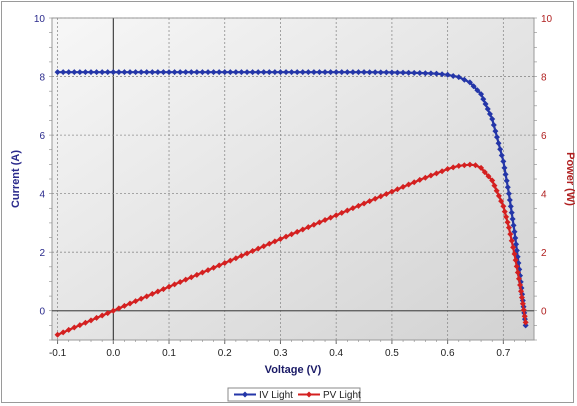 This screenshot has height=406, width=577. I want to click on x-tick-label: 0.3, so click(281, 353).